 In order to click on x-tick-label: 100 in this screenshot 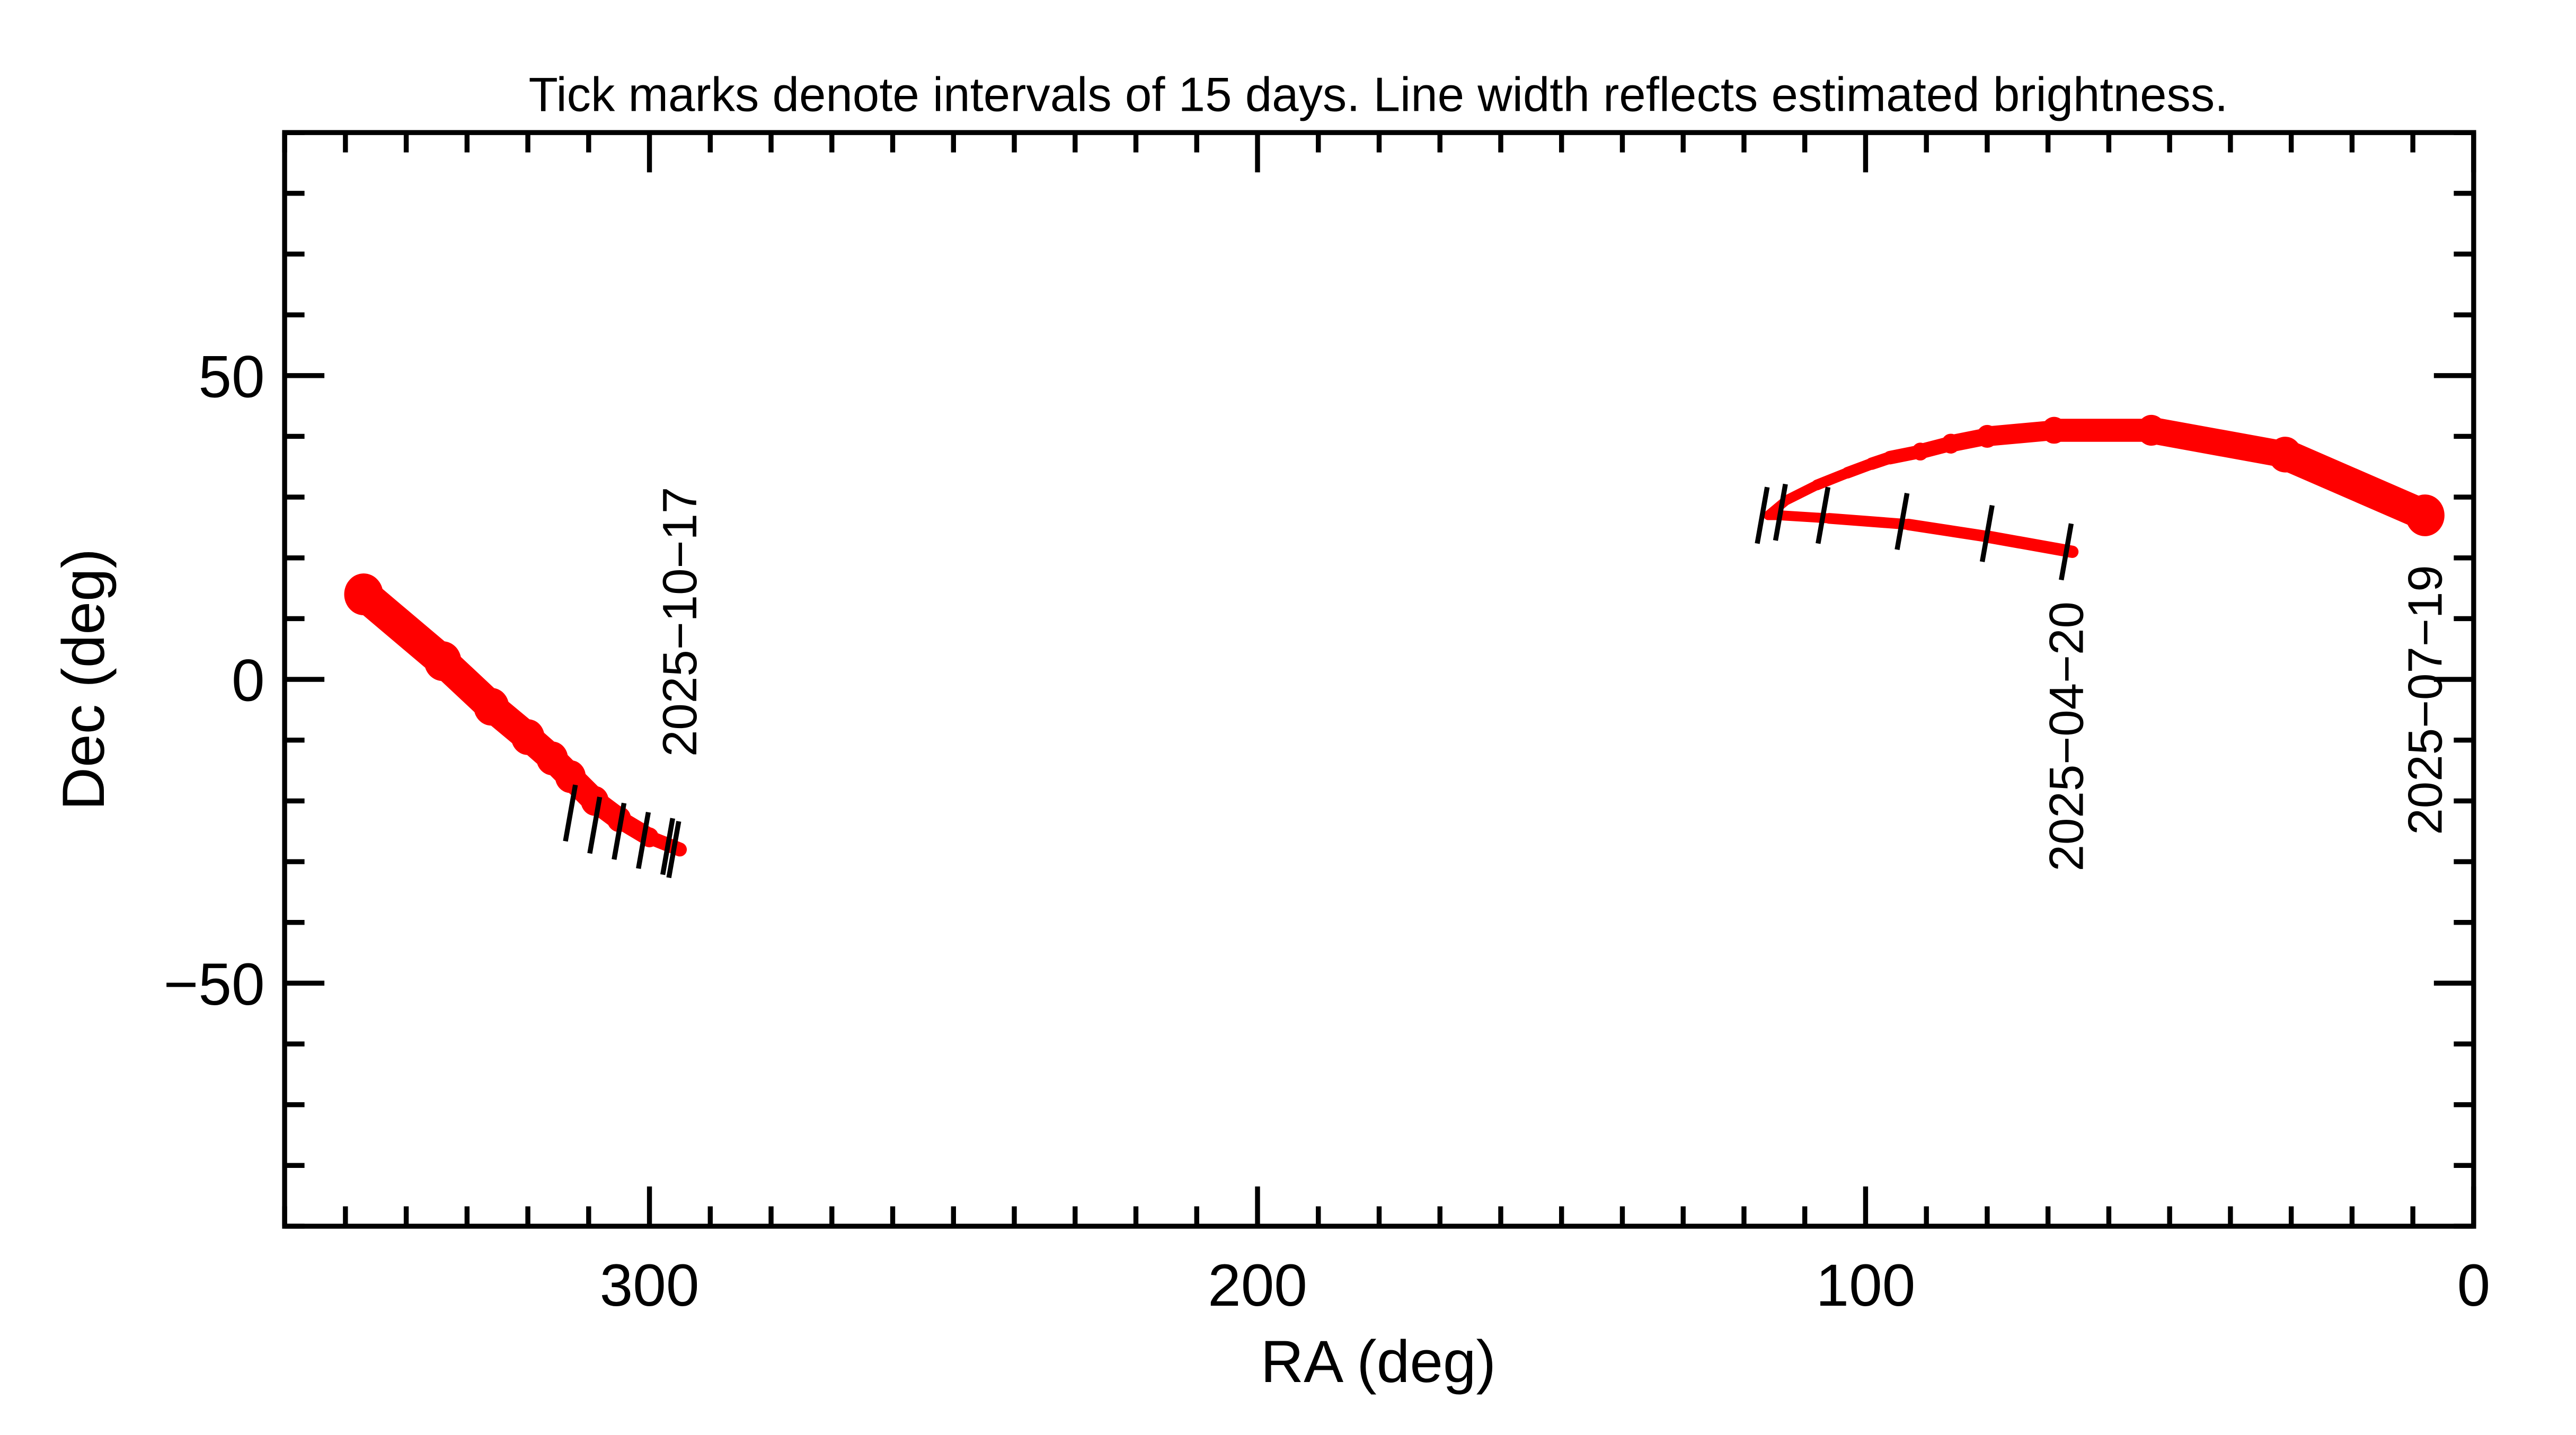, I will do `click(1866, 1285)`.